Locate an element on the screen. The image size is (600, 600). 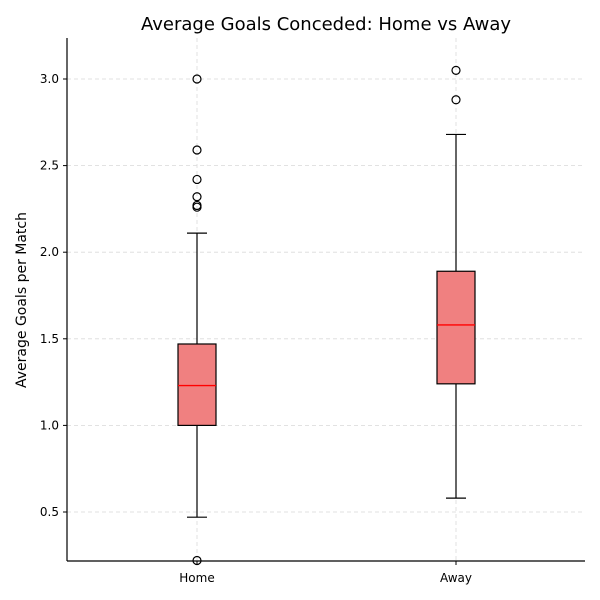
y-ticks: 0.5 1.0 1.5 2.0 2.5 3.0 is located at coordinates (53, 295).